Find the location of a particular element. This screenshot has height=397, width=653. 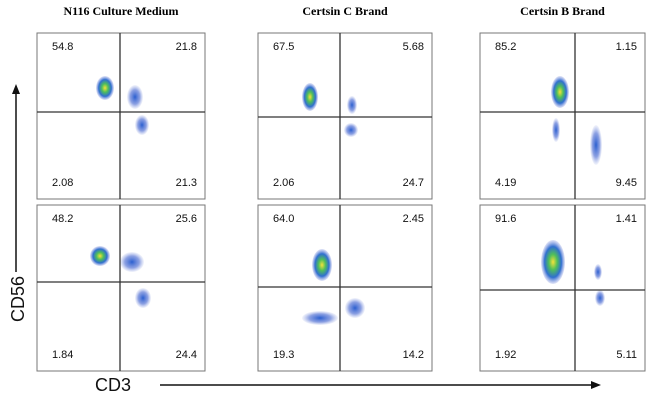

quadrant-percent: 25.6 is located at coordinates (186, 219).